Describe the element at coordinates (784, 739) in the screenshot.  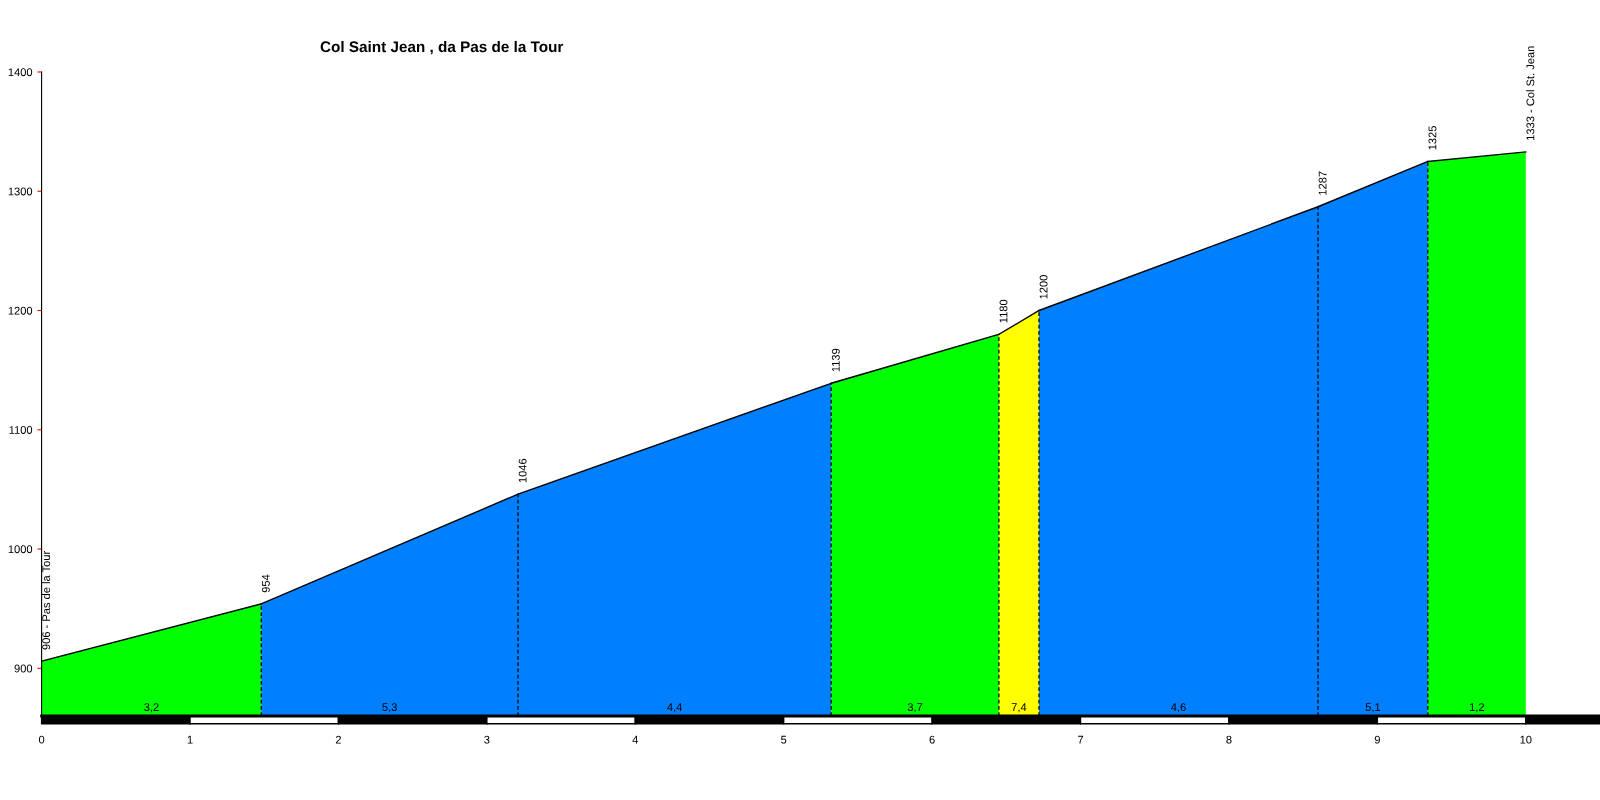
I see `x-tick-label: 5` at that location.